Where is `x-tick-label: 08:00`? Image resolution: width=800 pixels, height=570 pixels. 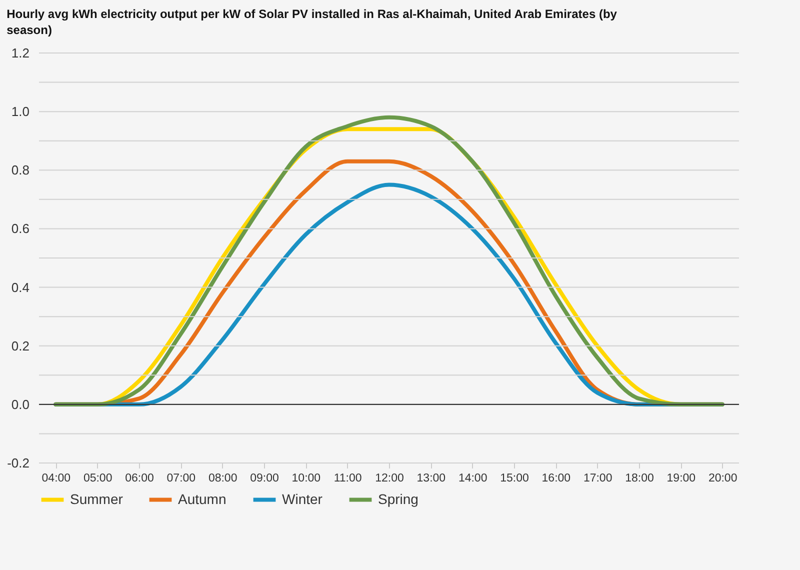
x-tick-label: 08:00 is located at coordinates (223, 478).